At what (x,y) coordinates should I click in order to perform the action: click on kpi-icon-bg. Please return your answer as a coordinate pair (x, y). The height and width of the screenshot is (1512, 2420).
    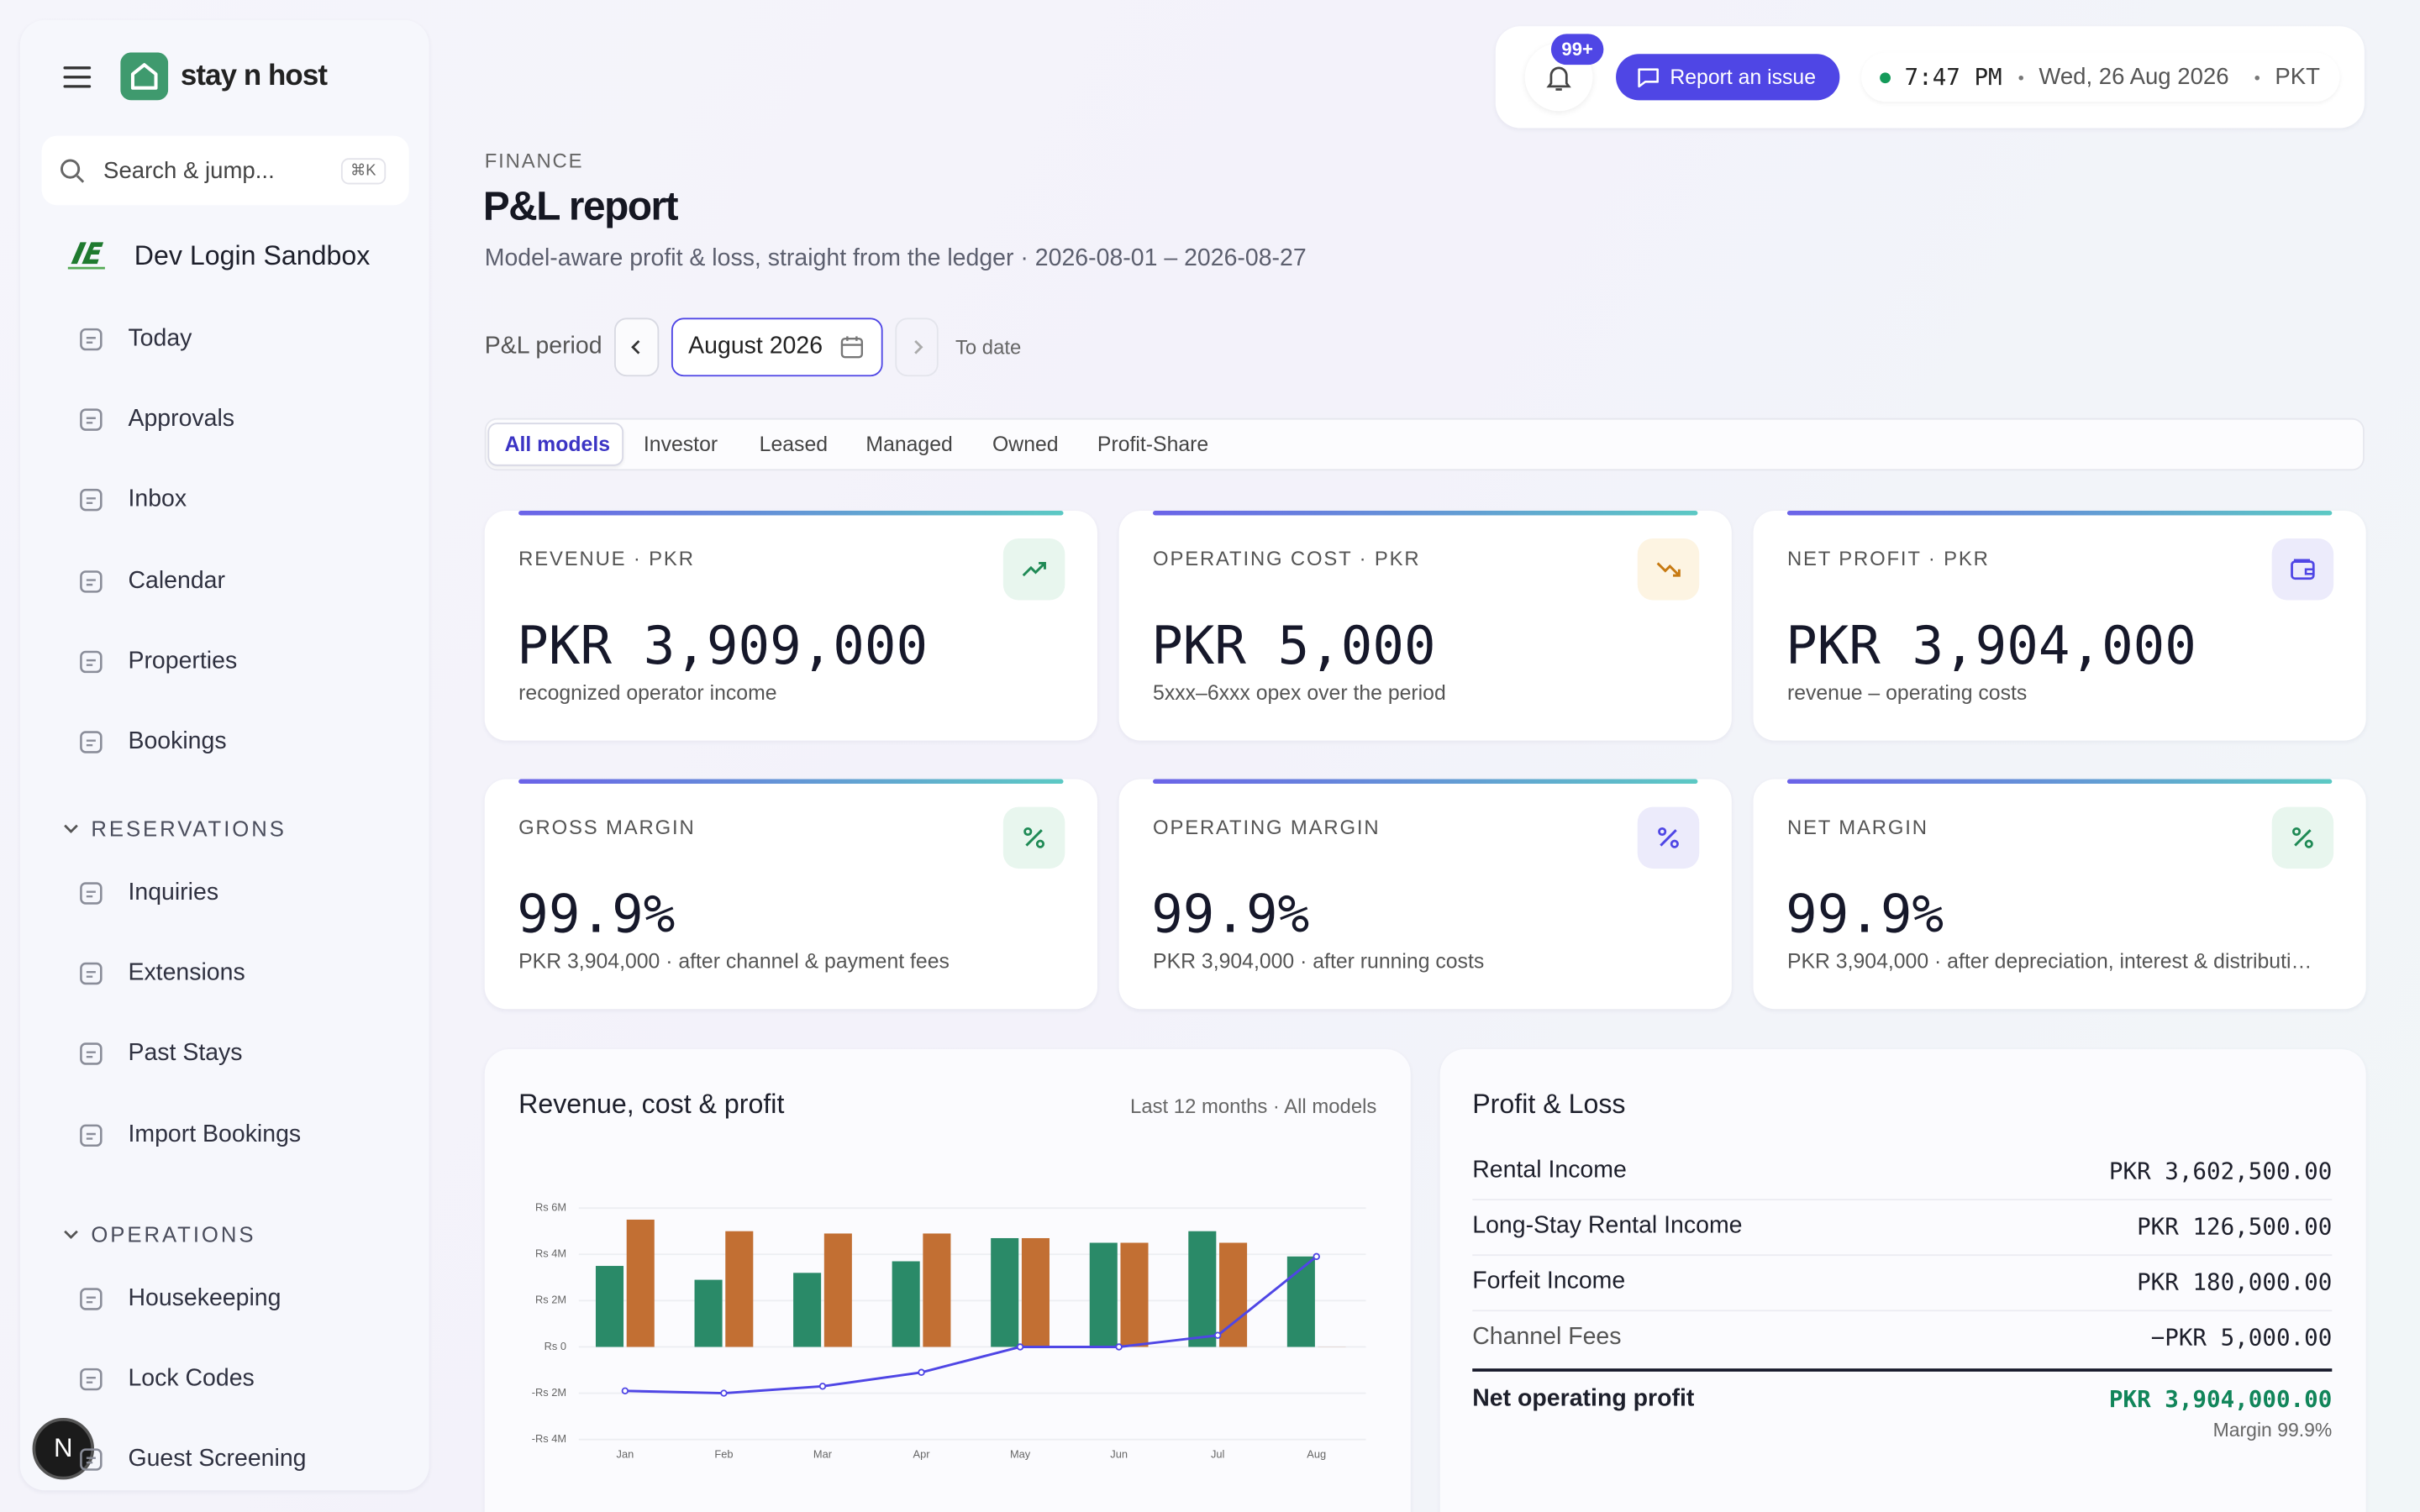
    Looking at the image, I should click on (2302, 569).